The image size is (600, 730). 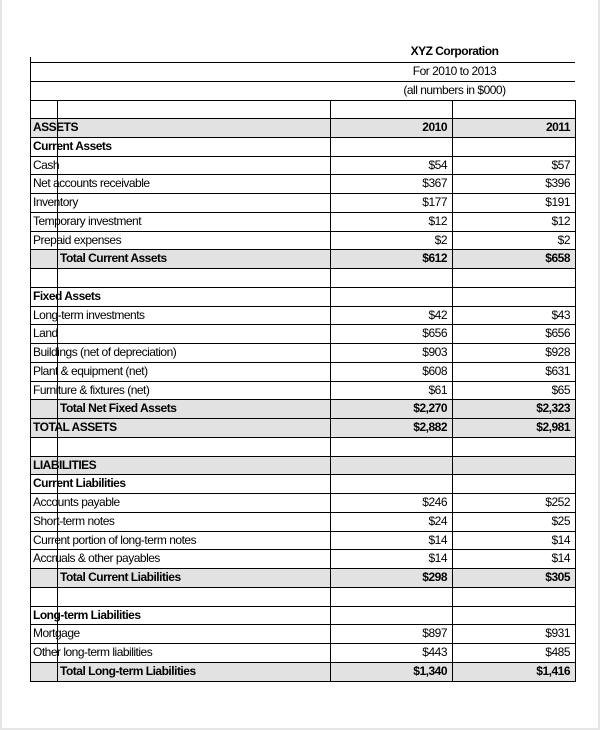 What do you see at coordinates (67, 295) in the screenshot?
I see `row-label: Fixed Assets` at bounding box center [67, 295].